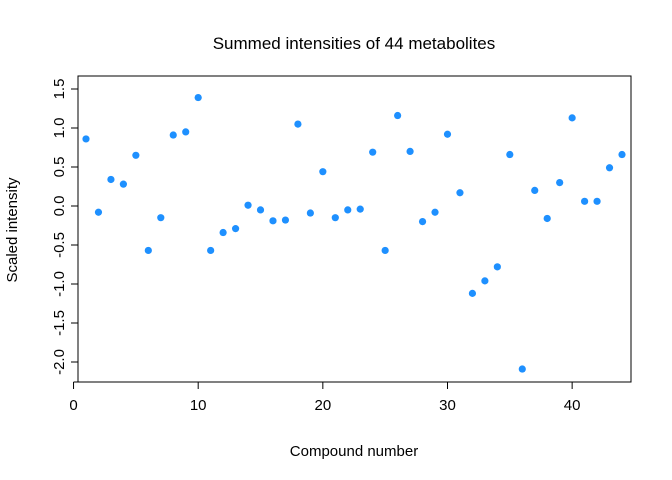  What do you see at coordinates (59, 128) in the screenshot?
I see `y-tick-label: 1.0` at bounding box center [59, 128].